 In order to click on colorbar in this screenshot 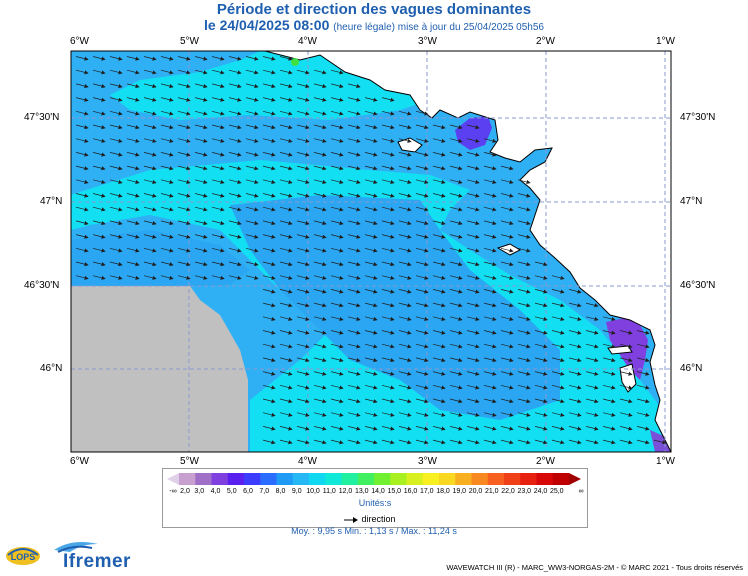, I will do `click(374, 479)`.